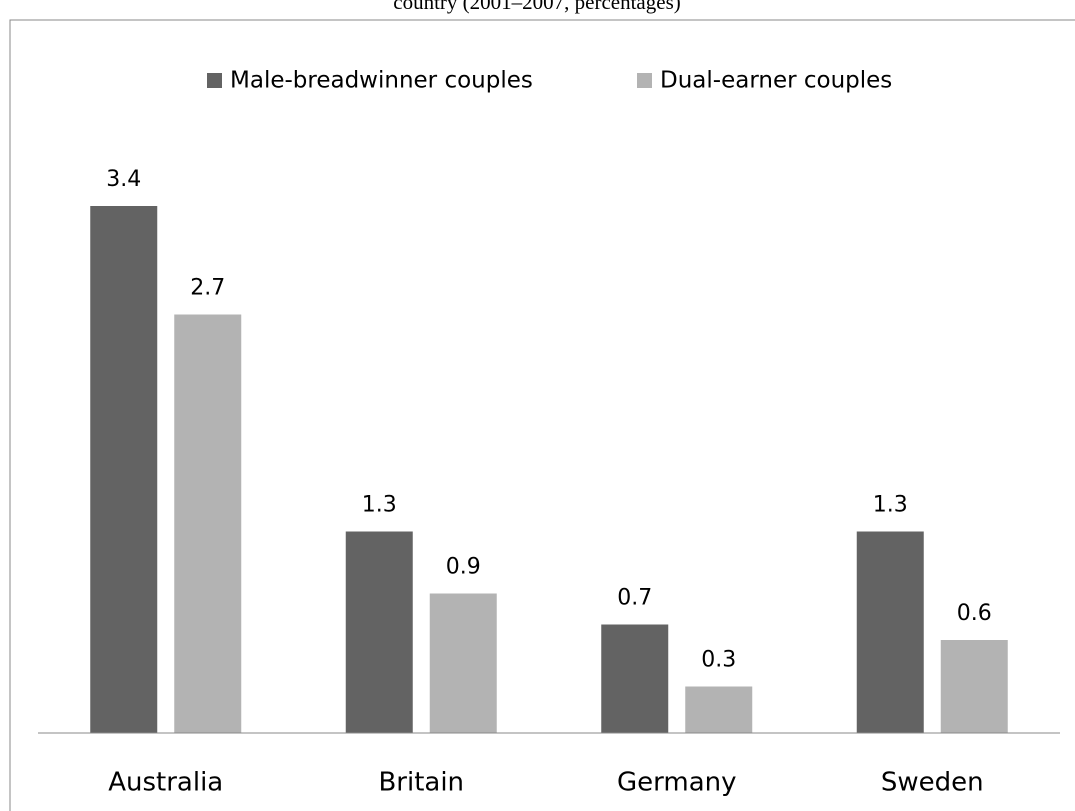 The width and height of the screenshot is (1075, 811). What do you see at coordinates (974, 613) in the screenshot?
I see `value-label: 0.6` at bounding box center [974, 613].